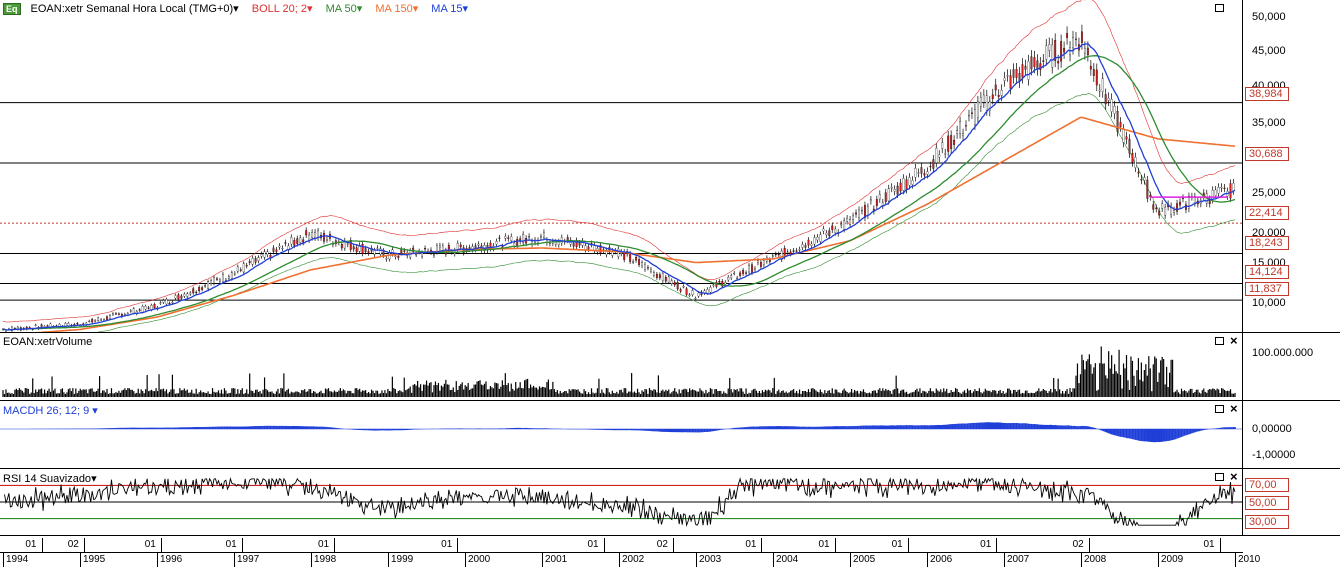 This screenshot has width=1340, height=567. I want to click on rsi-chart, so click(621, 502).